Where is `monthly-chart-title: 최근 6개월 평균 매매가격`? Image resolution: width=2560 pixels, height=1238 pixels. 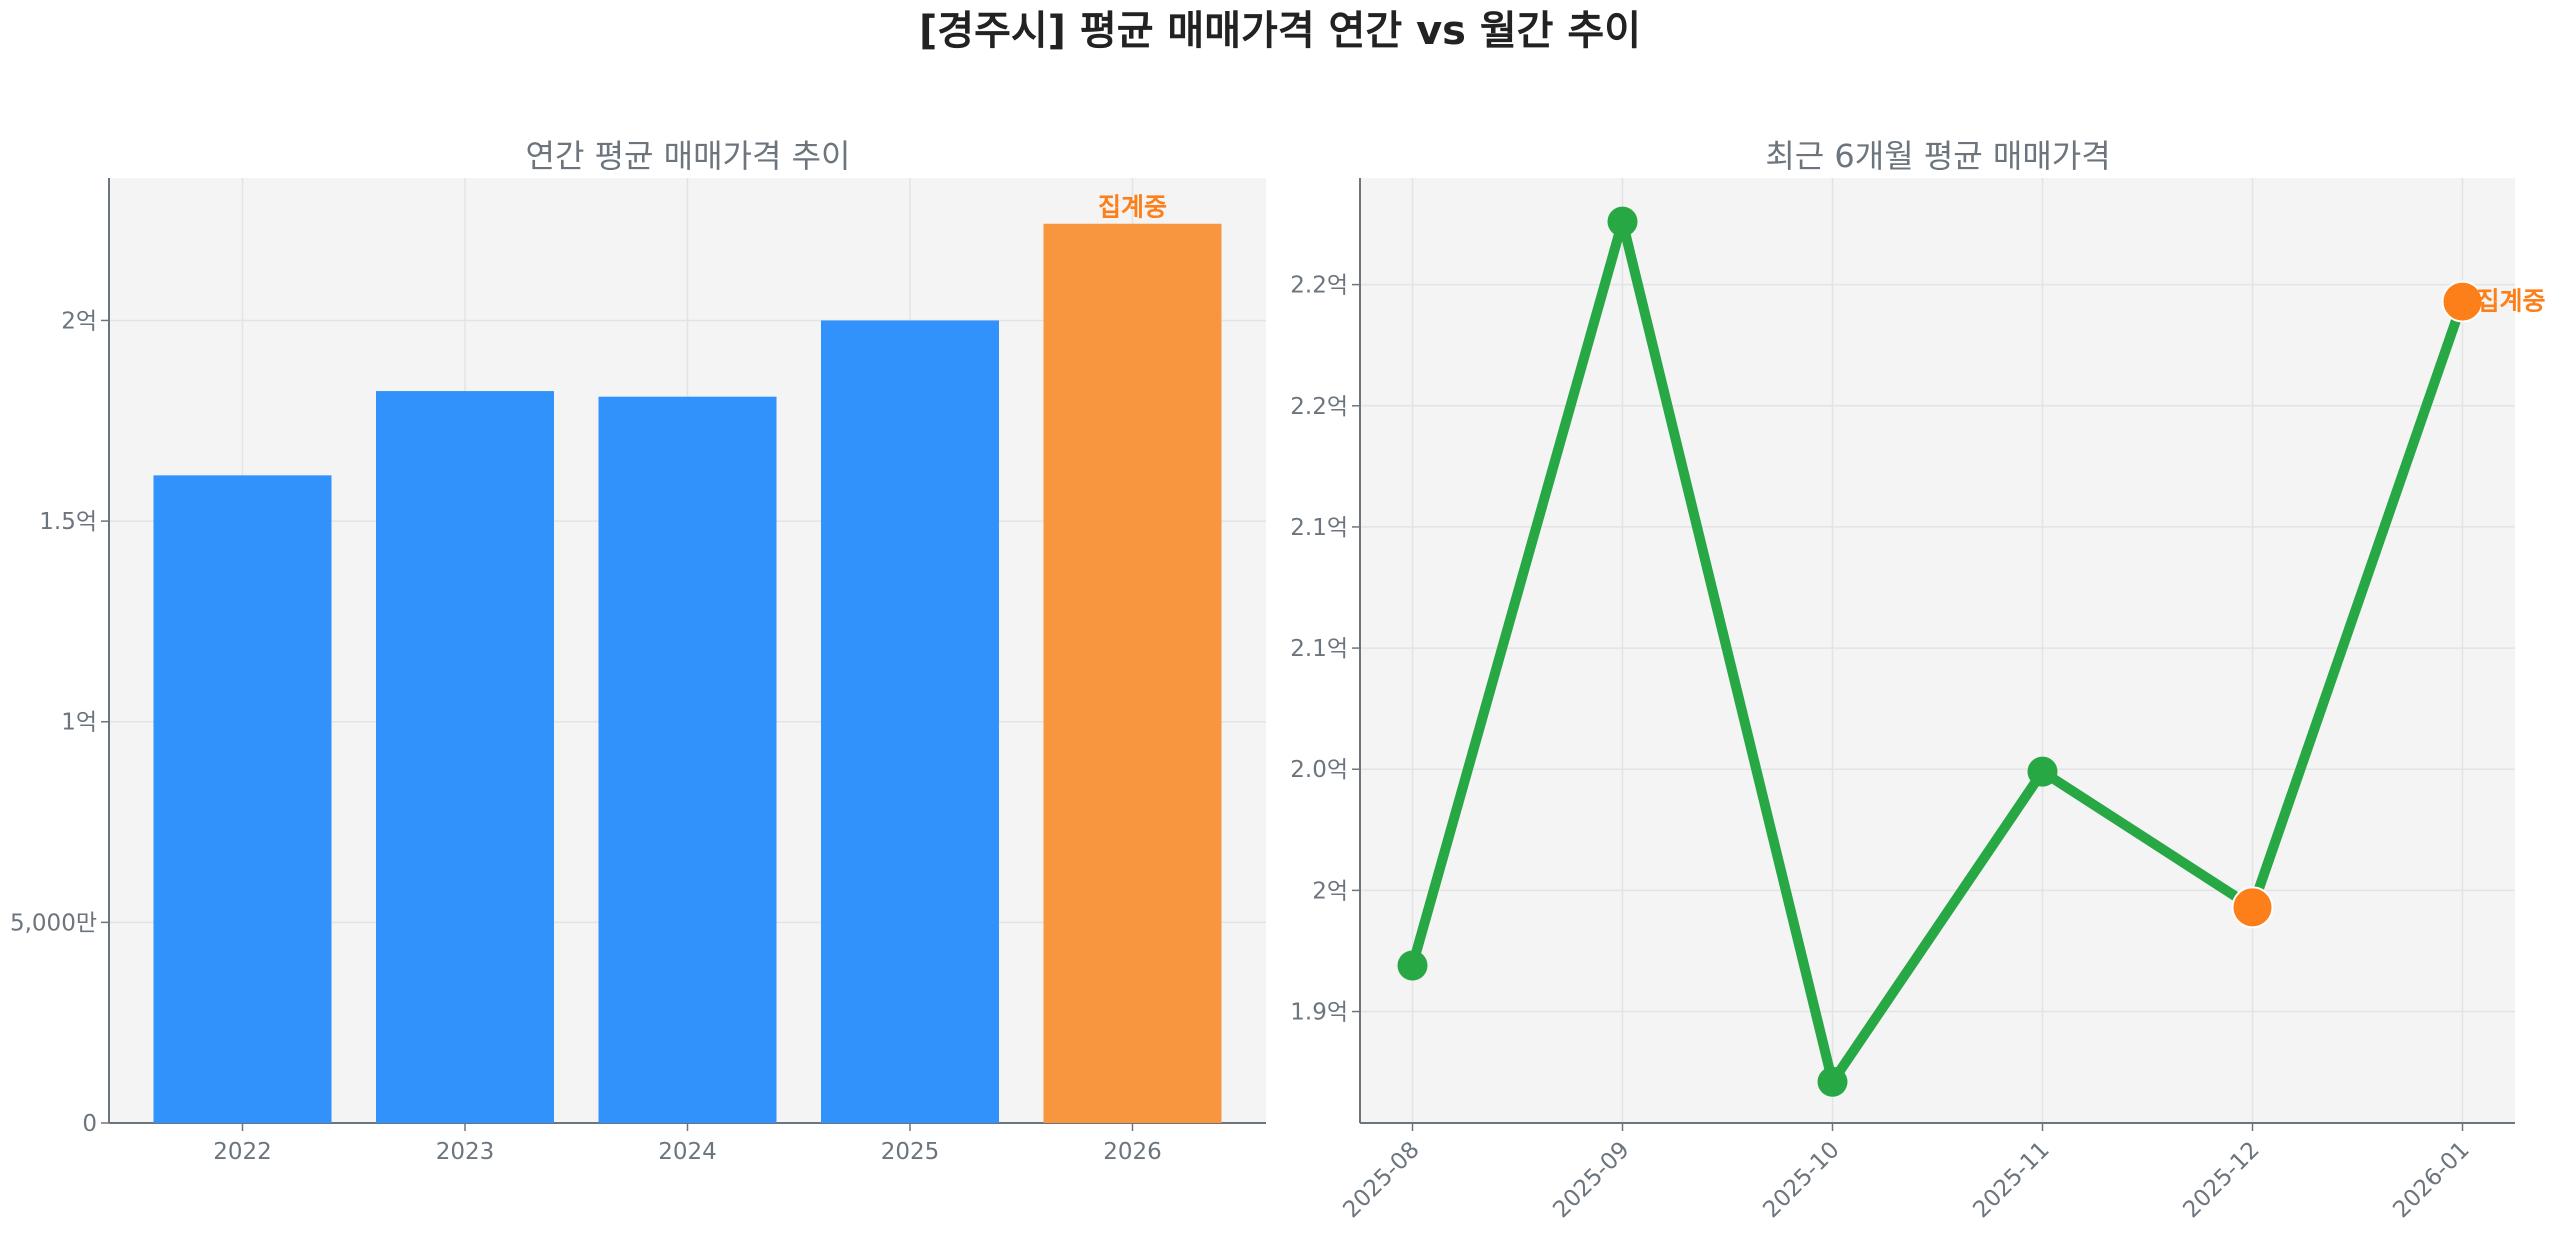
monthly-chart-title: 최근 6개월 평균 매매가격 is located at coordinates (1937, 156).